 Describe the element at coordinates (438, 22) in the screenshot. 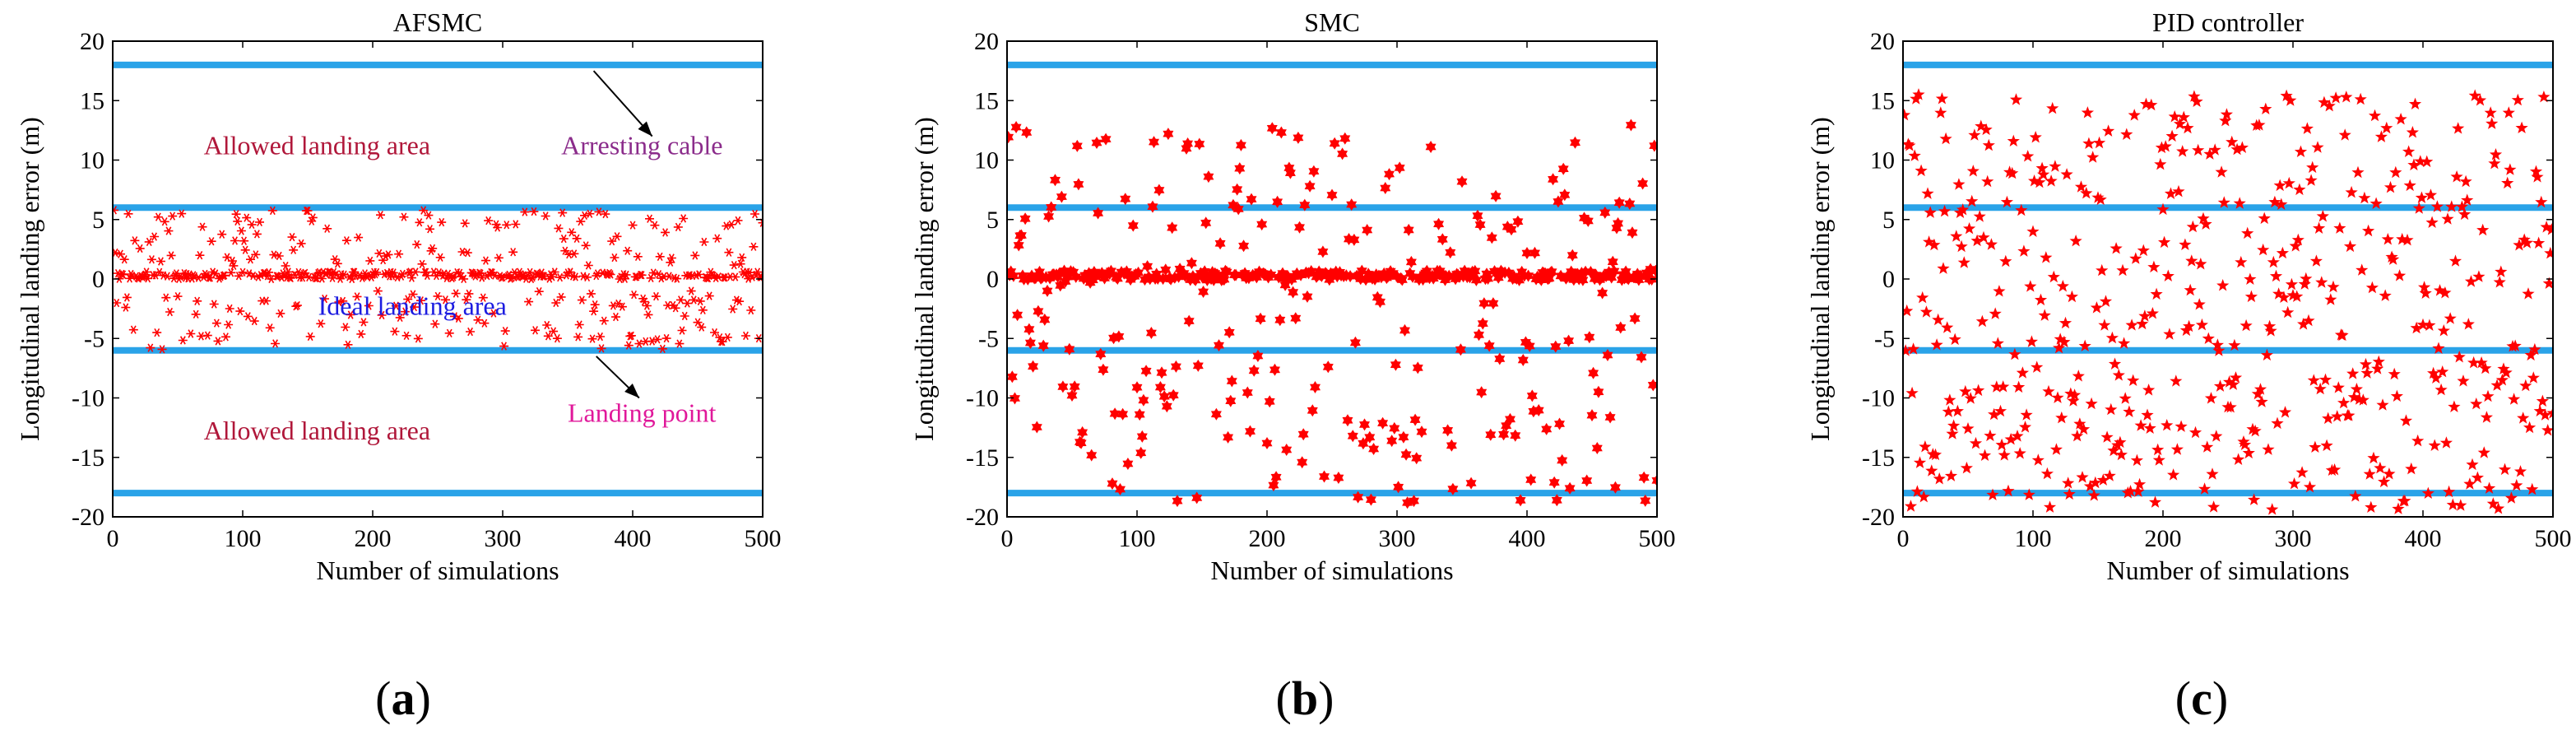

I see `chart-title: AFSMC` at that location.